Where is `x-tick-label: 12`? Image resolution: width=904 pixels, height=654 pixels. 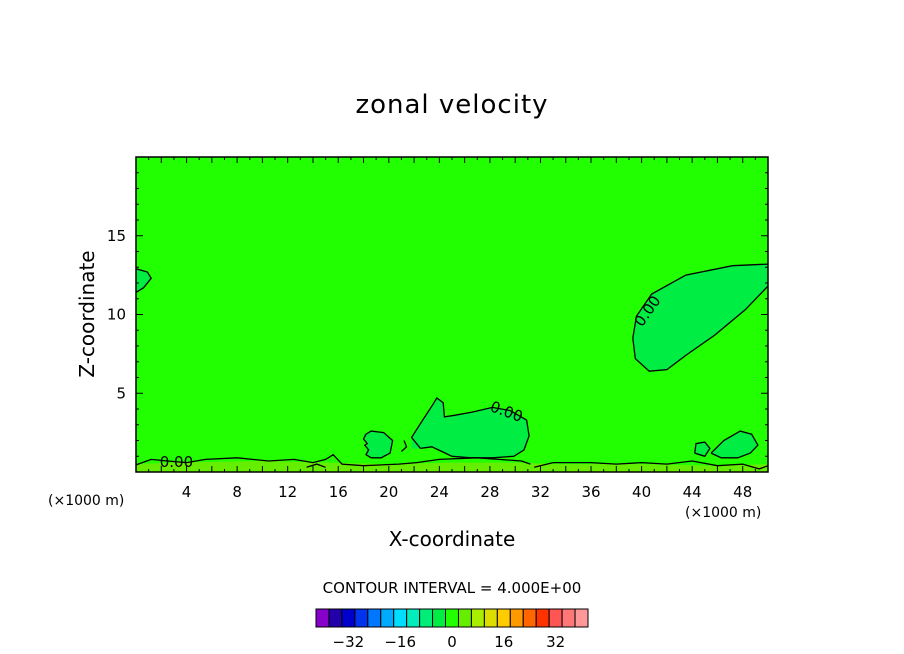
x-tick-label: 12 is located at coordinates (287, 492).